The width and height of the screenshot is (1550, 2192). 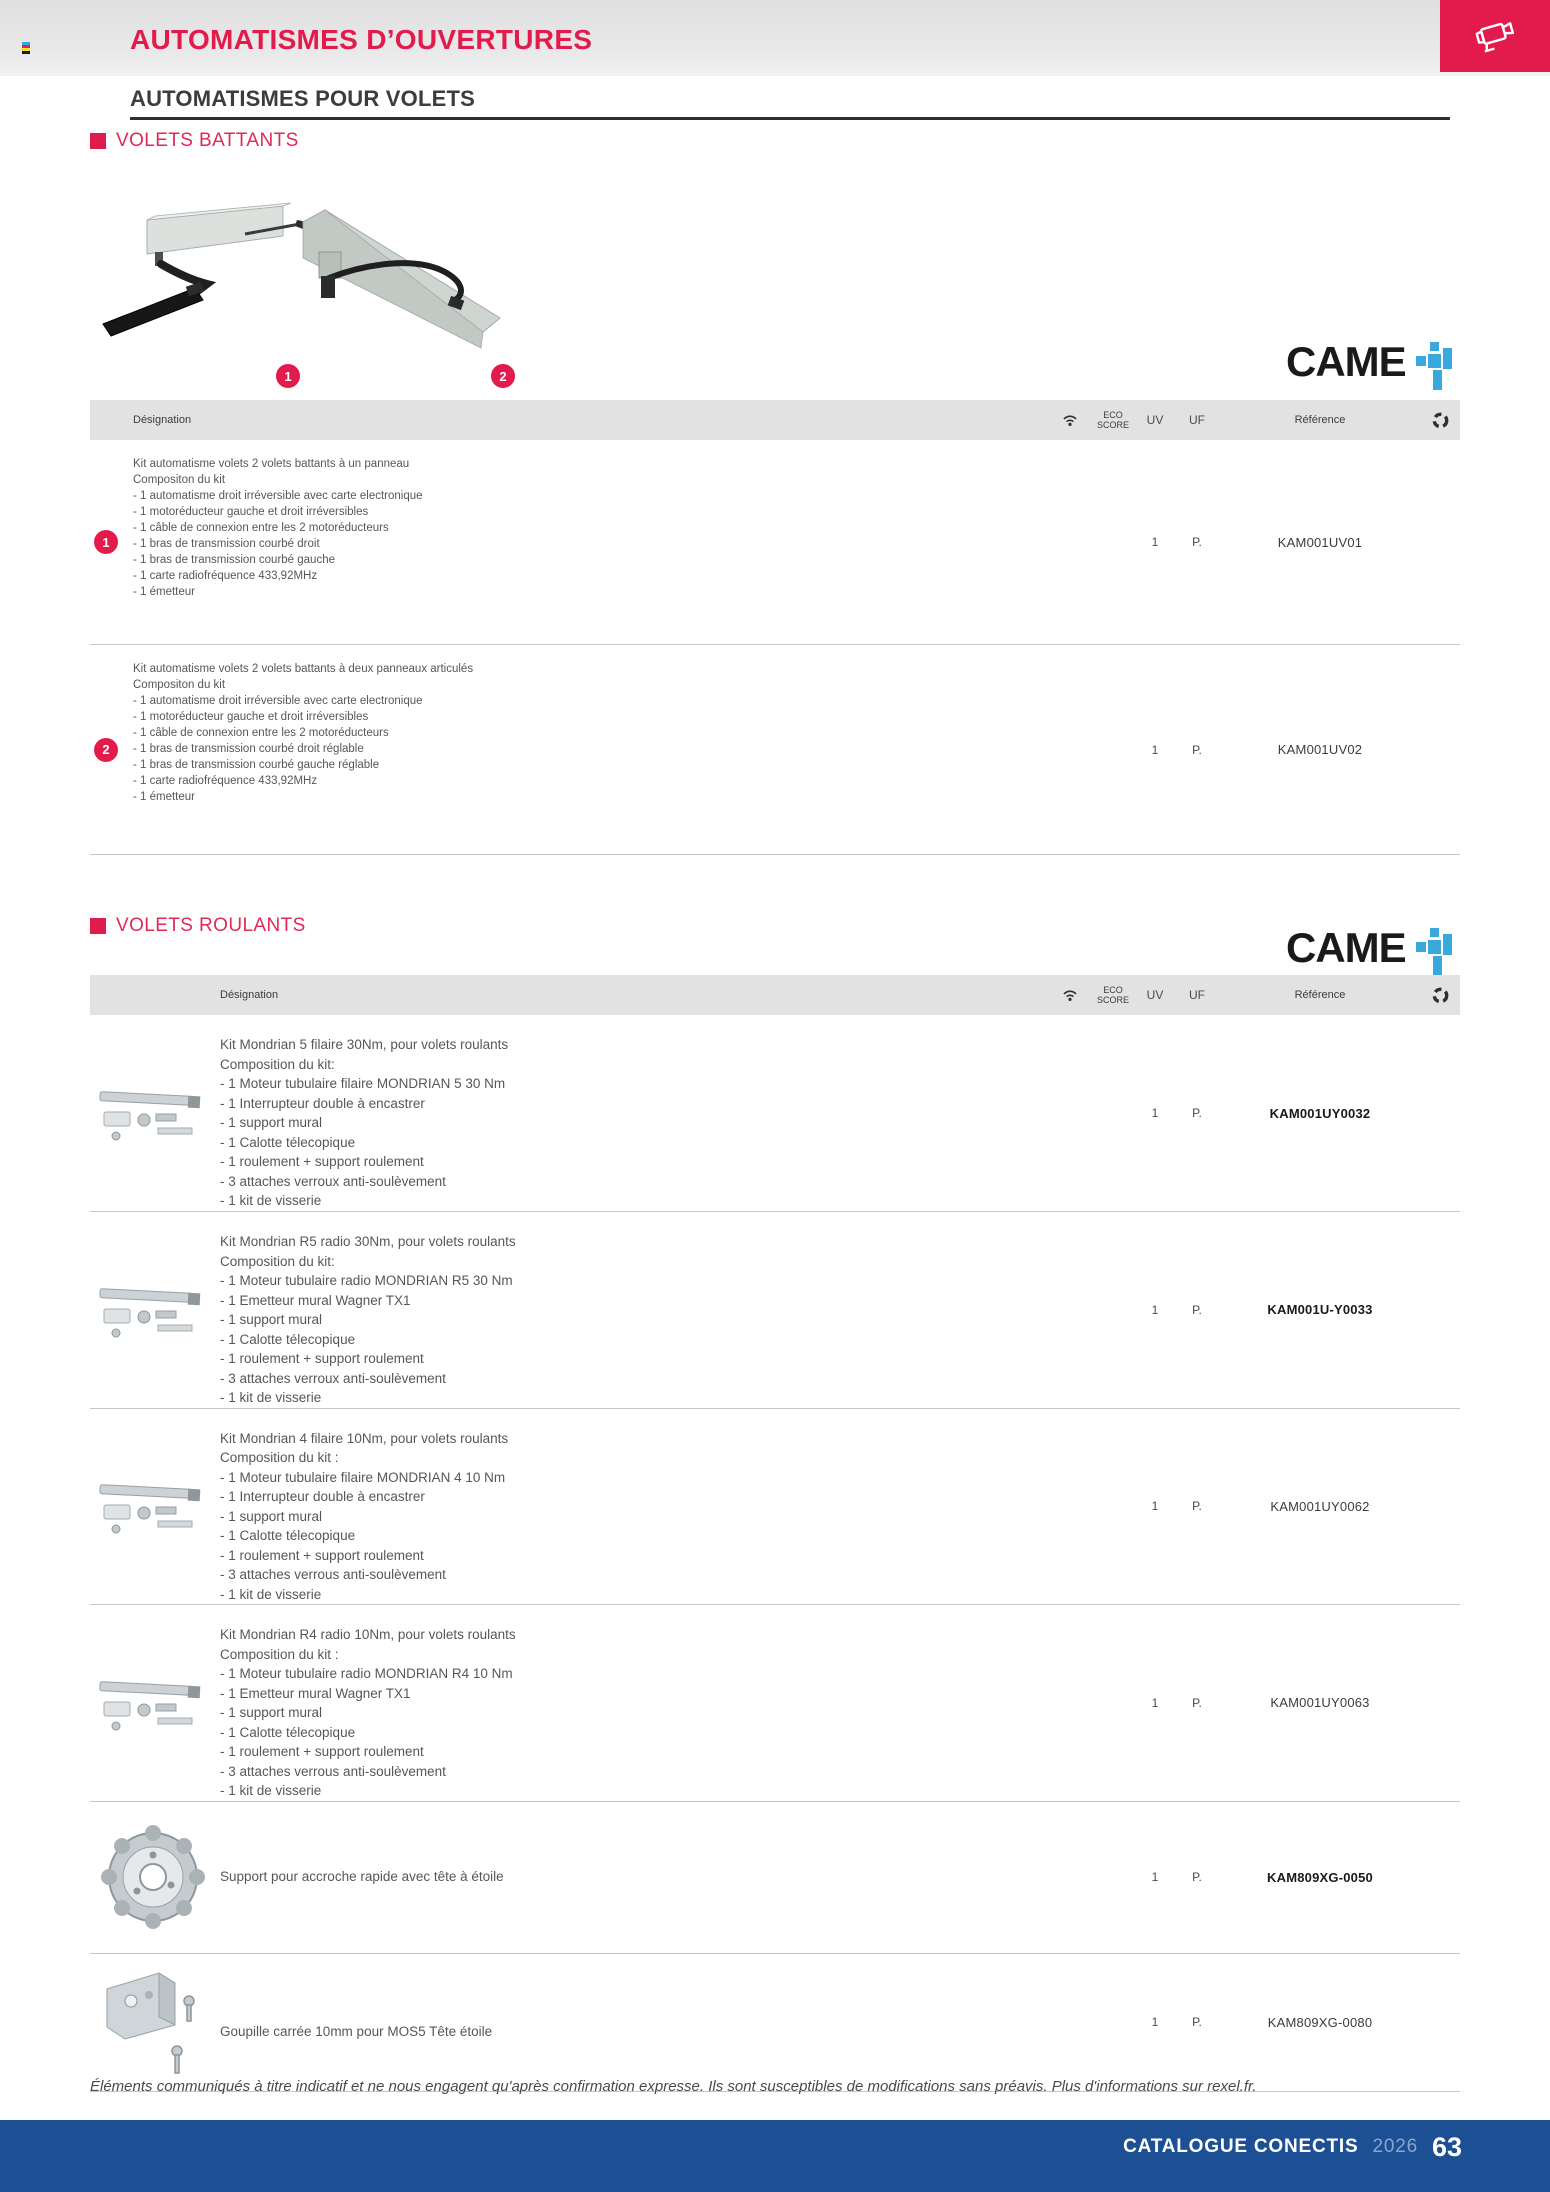 I want to click on row-marker: 2, so click(x=106, y=749).